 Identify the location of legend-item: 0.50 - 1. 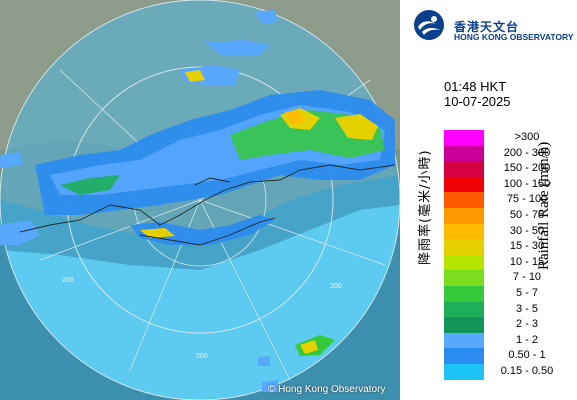
(508, 356).